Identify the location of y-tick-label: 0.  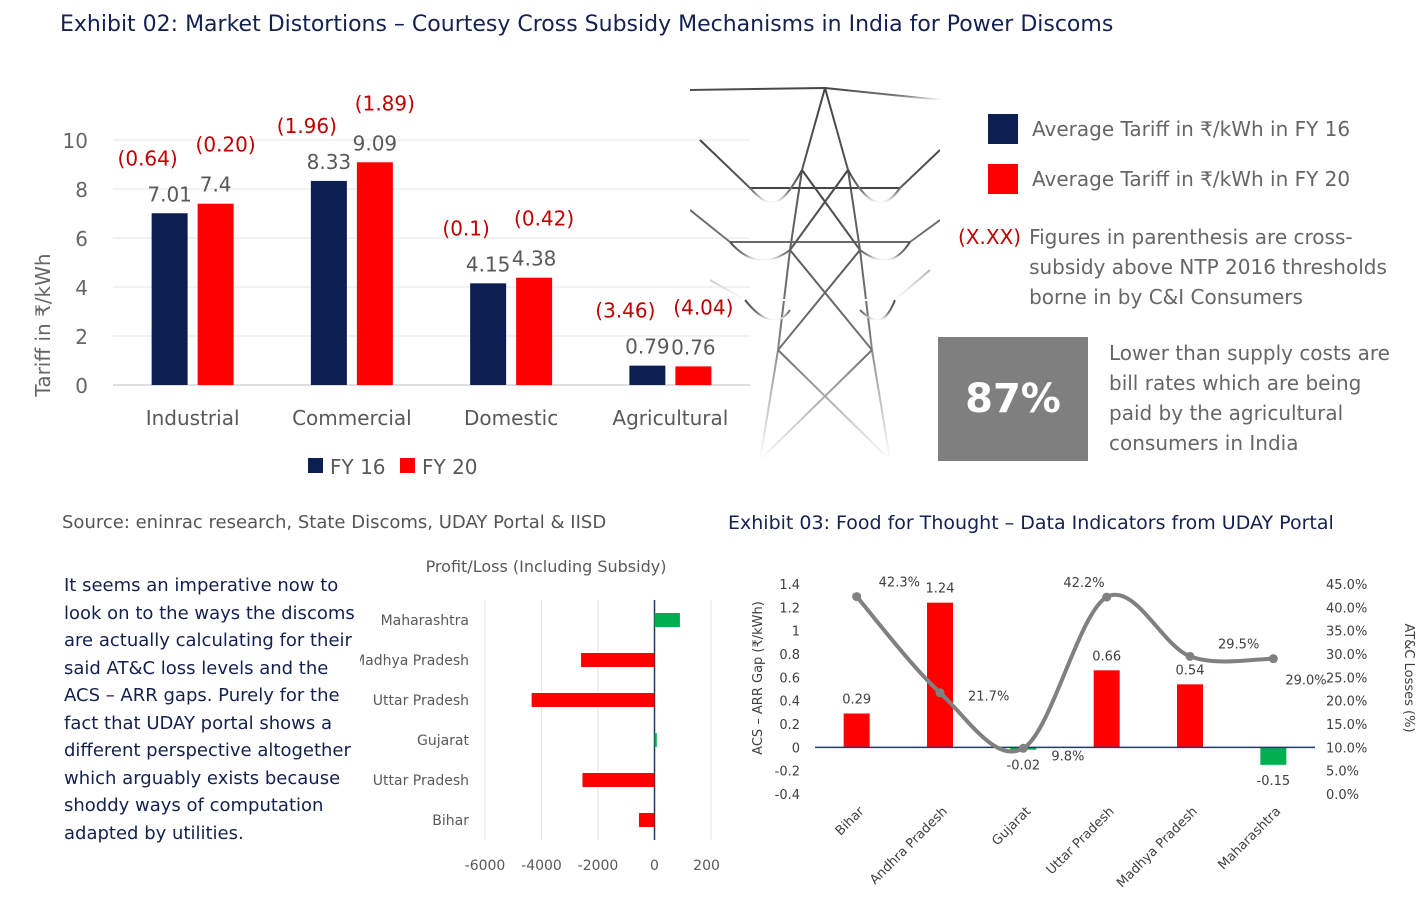
(796, 748).